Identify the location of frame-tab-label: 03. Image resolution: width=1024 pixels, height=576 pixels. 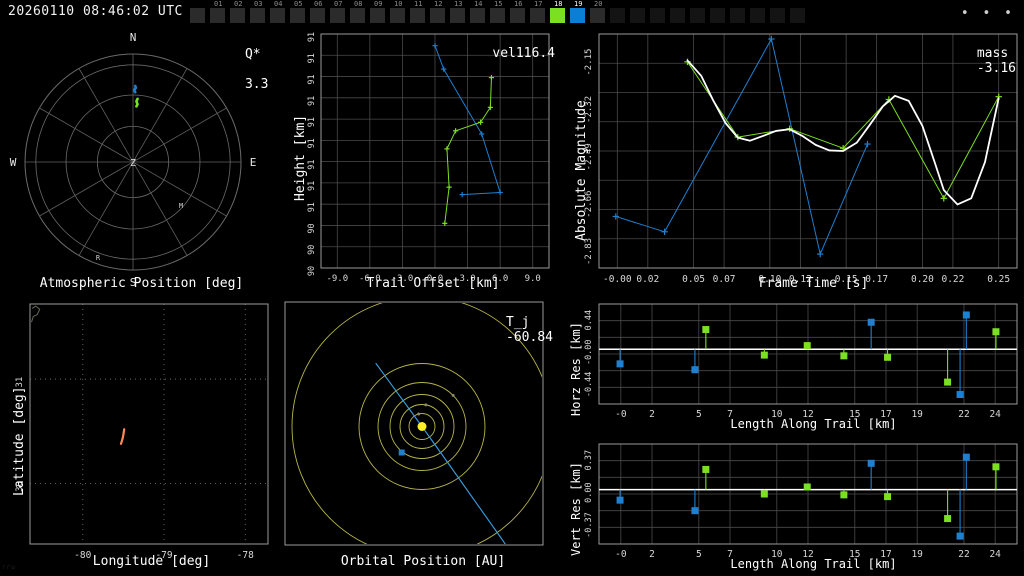
(258, 4).